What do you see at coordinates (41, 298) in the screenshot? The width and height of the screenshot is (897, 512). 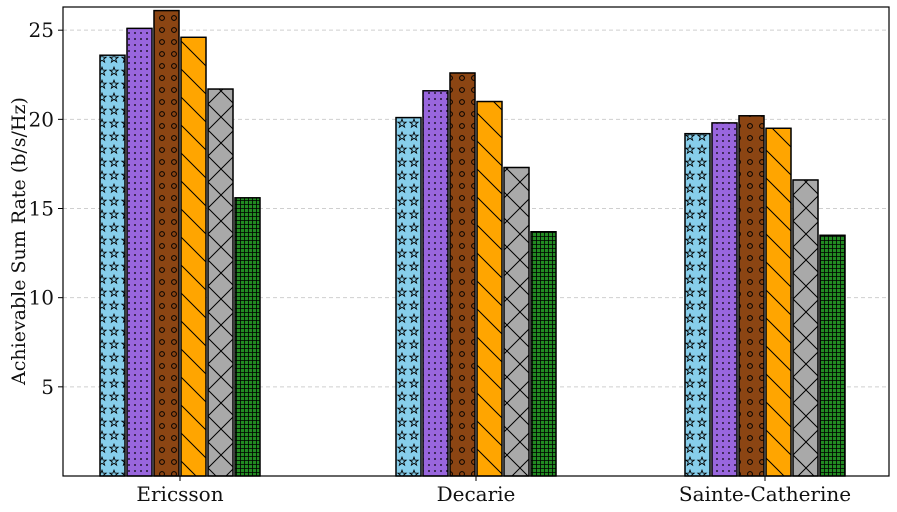 I see `y-tick-label: 10` at bounding box center [41, 298].